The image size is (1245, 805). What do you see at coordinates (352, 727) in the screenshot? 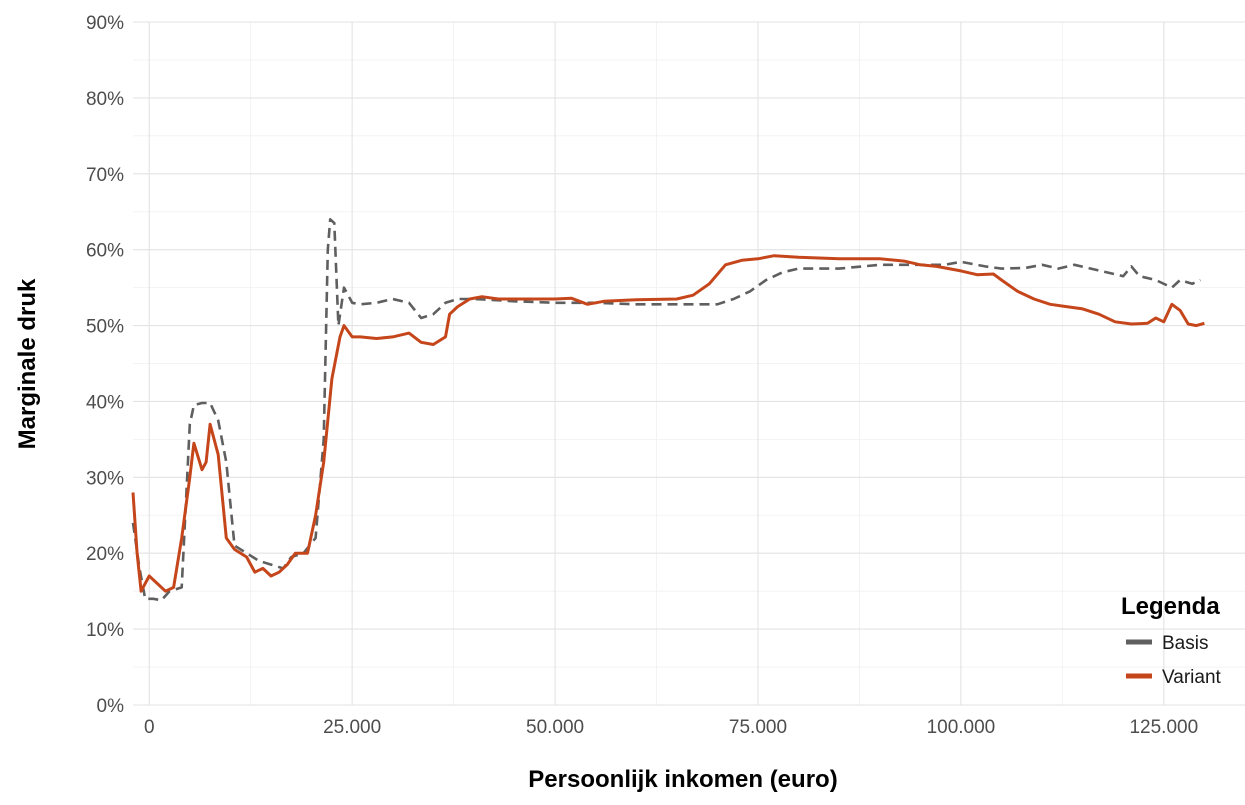
I see `x-tick-label: 25.000` at bounding box center [352, 727].